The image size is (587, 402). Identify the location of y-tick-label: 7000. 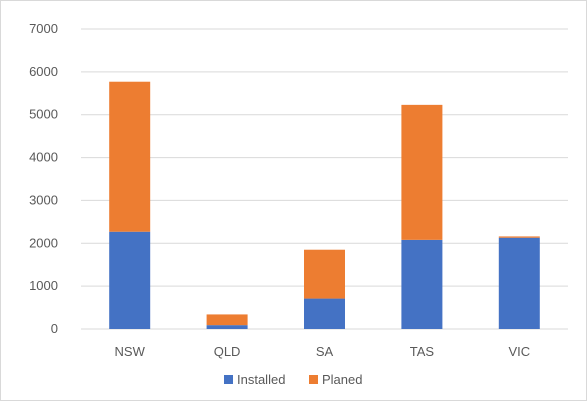
(43, 28).